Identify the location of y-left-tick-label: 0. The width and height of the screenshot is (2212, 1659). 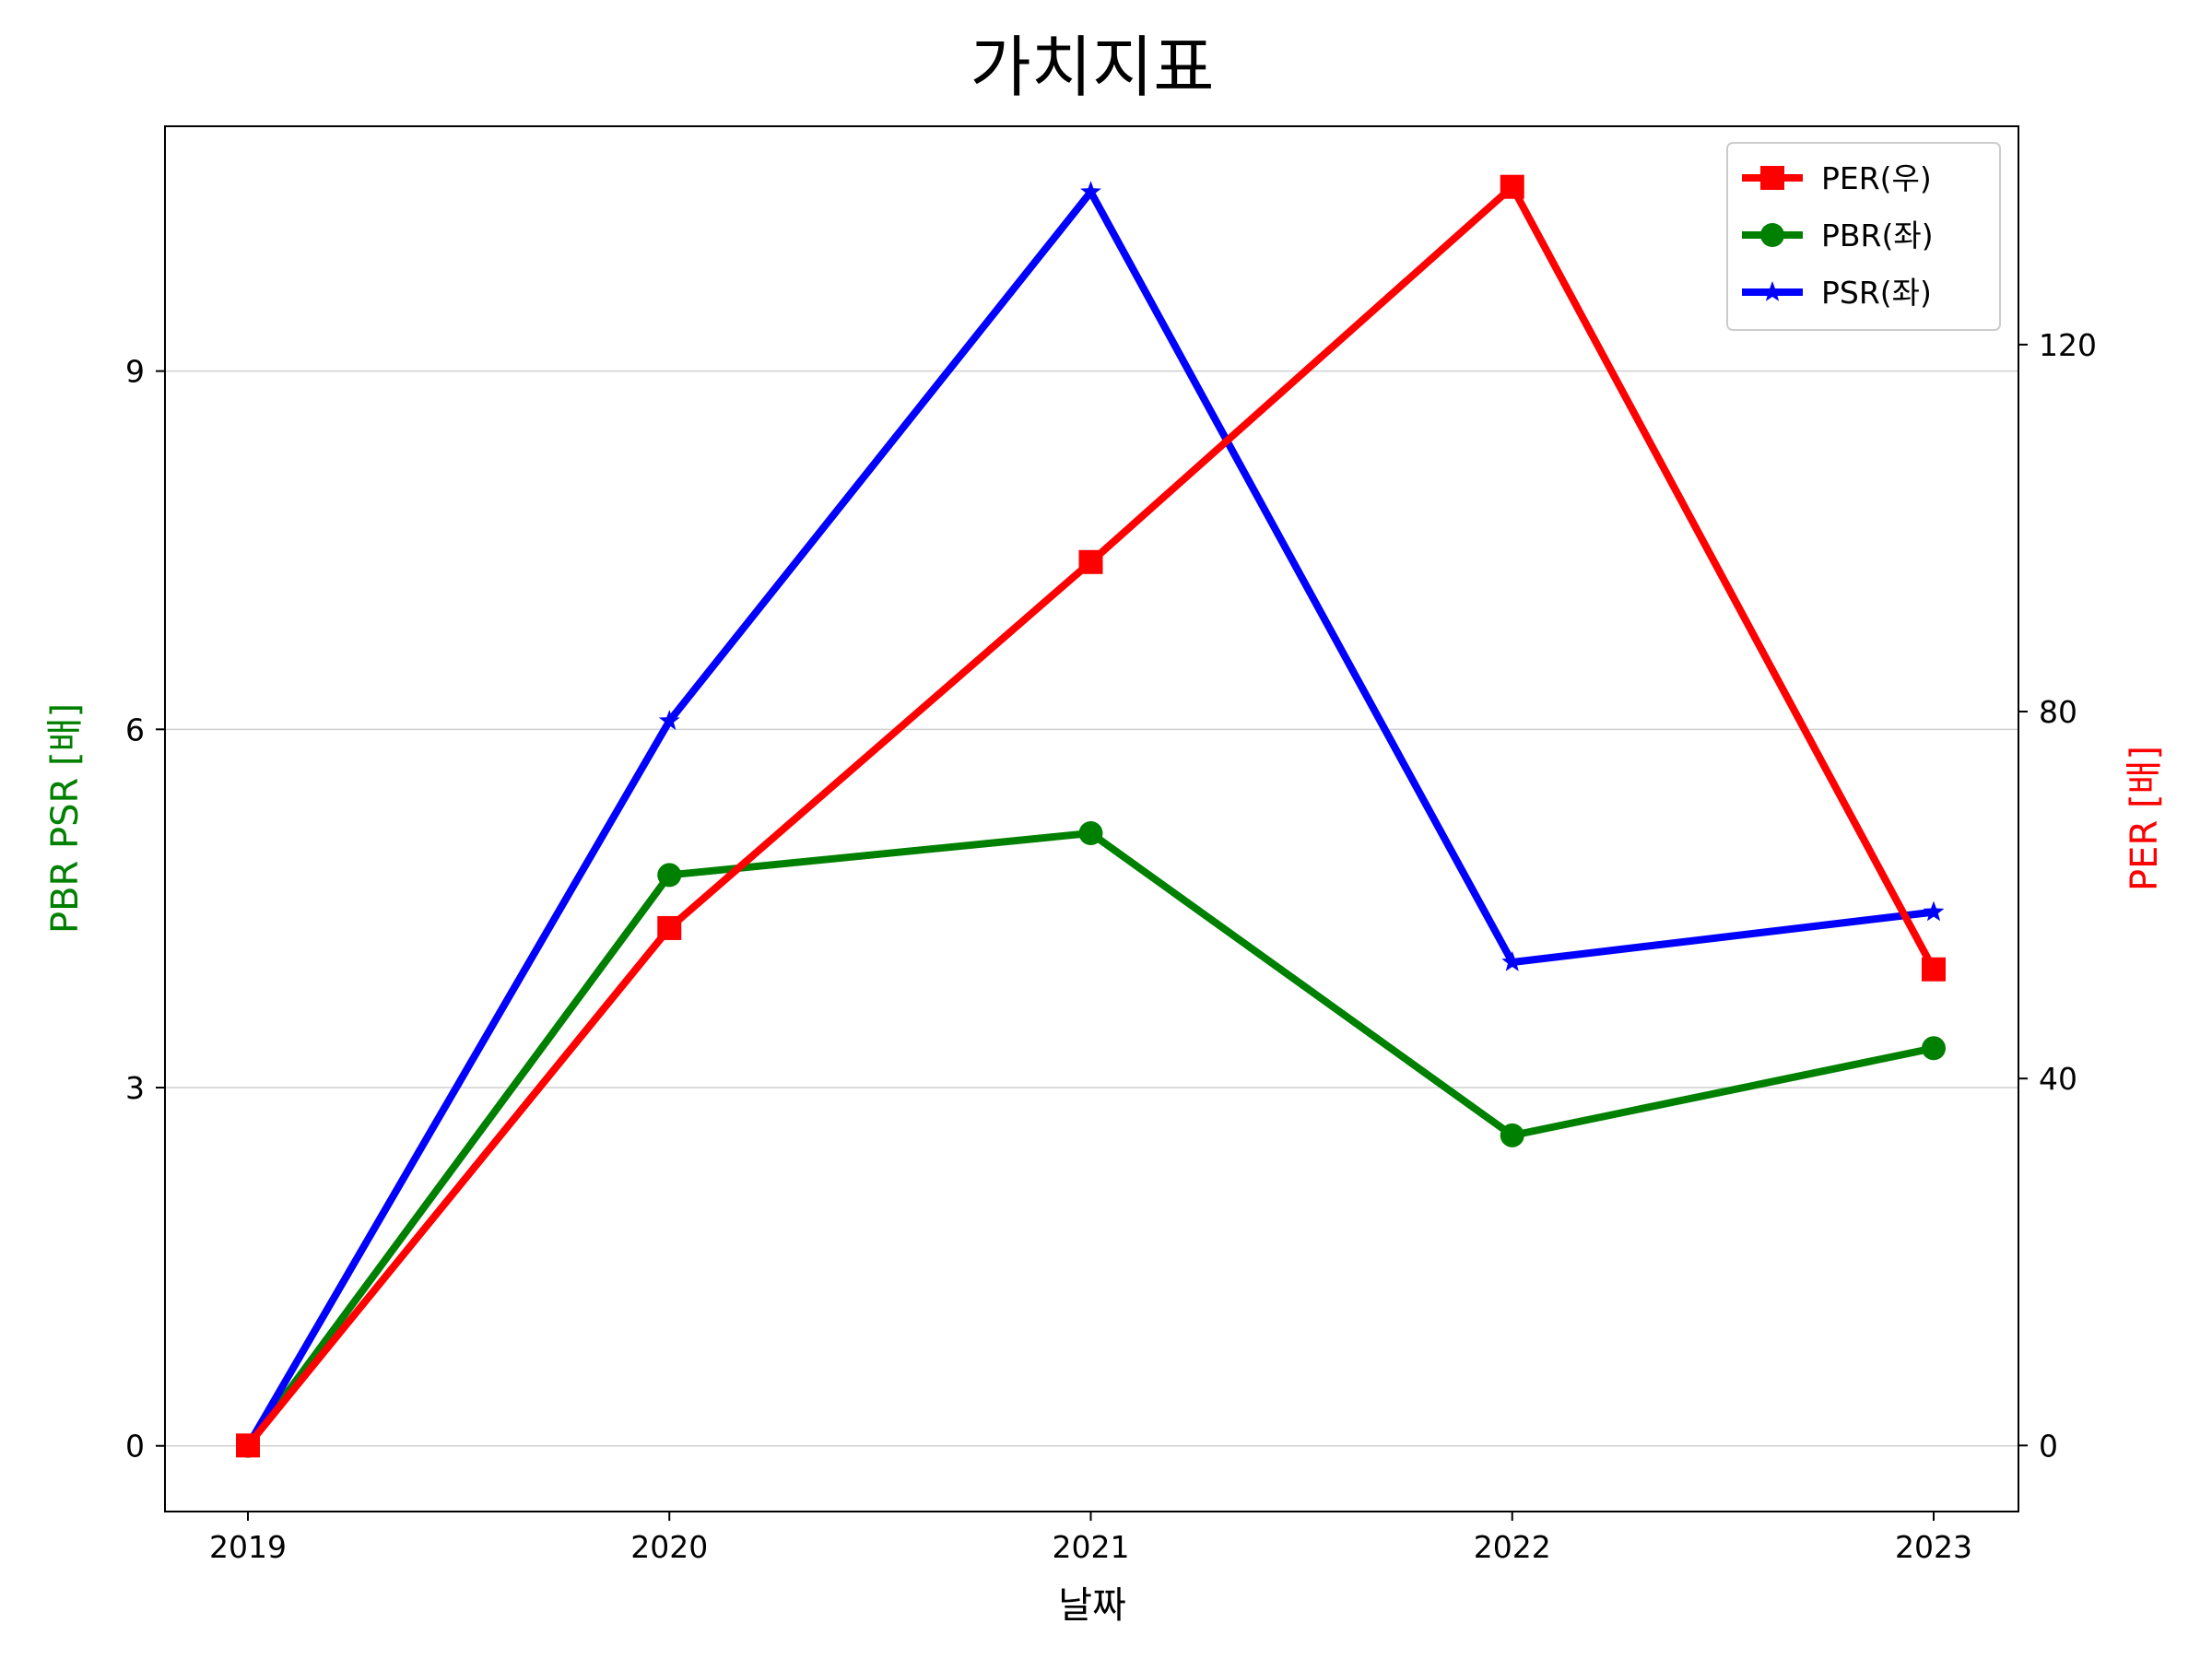
(135, 1447).